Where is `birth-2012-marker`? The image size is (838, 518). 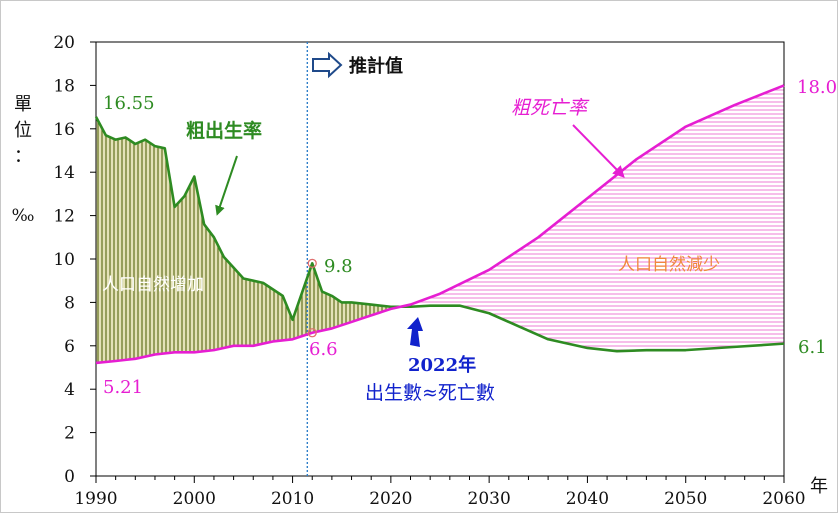
birth-2012-marker is located at coordinates (312, 263).